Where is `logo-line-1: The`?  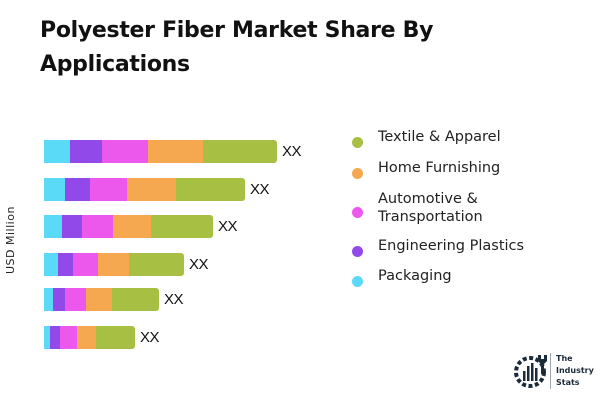
logo-line-1: The is located at coordinates (564, 358).